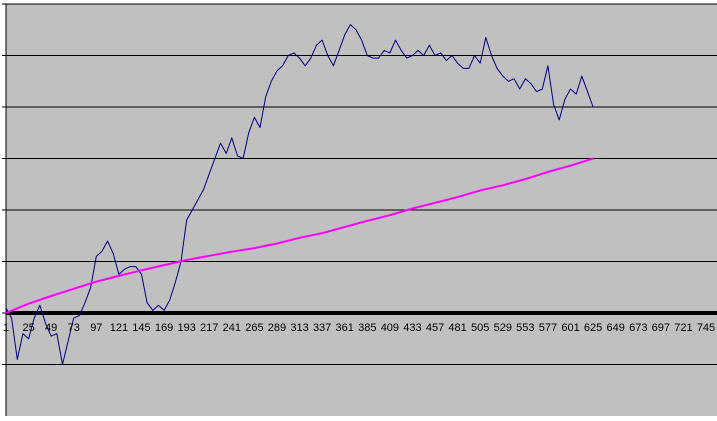  What do you see at coordinates (480, 328) in the screenshot?
I see `x-tick-label: 505` at bounding box center [480, 328].